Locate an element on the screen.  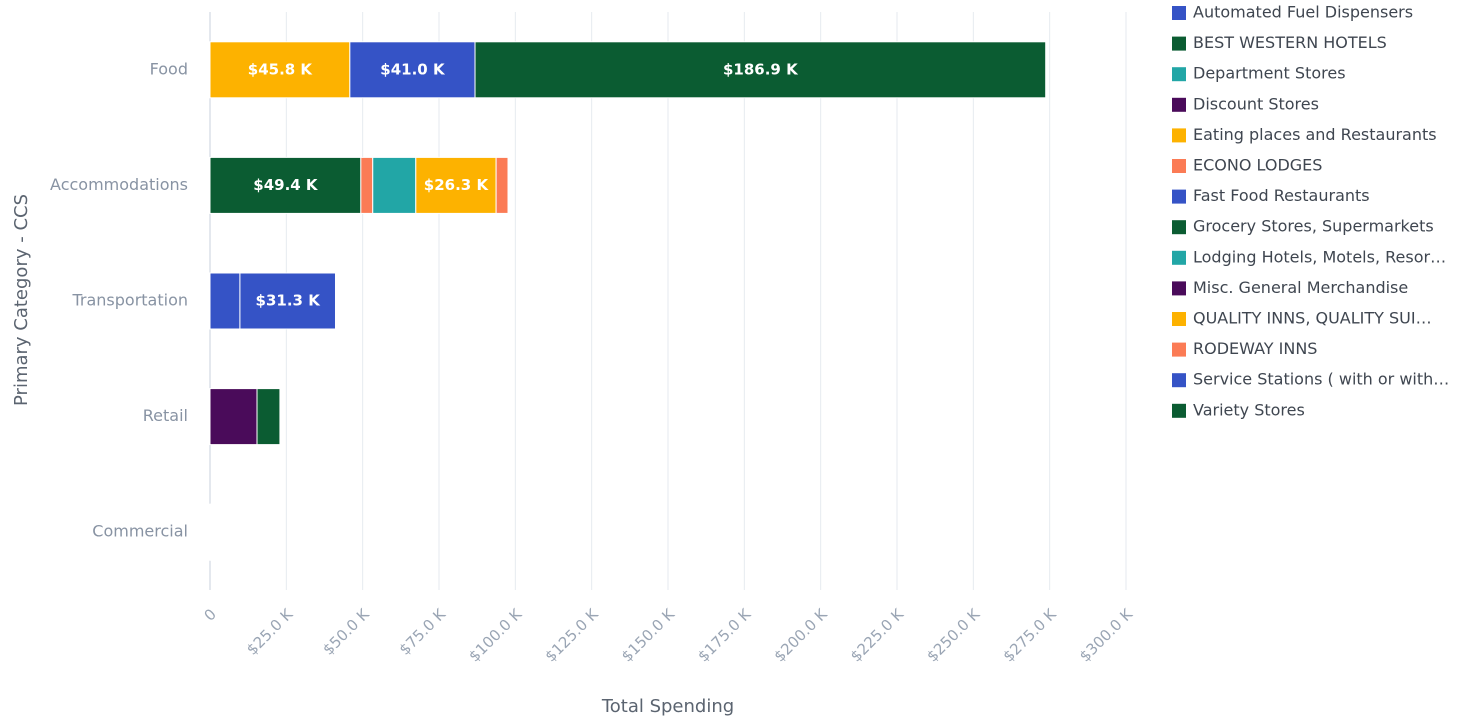
legend-label: ECONO LODGES is located at coordinates (1257, 165).